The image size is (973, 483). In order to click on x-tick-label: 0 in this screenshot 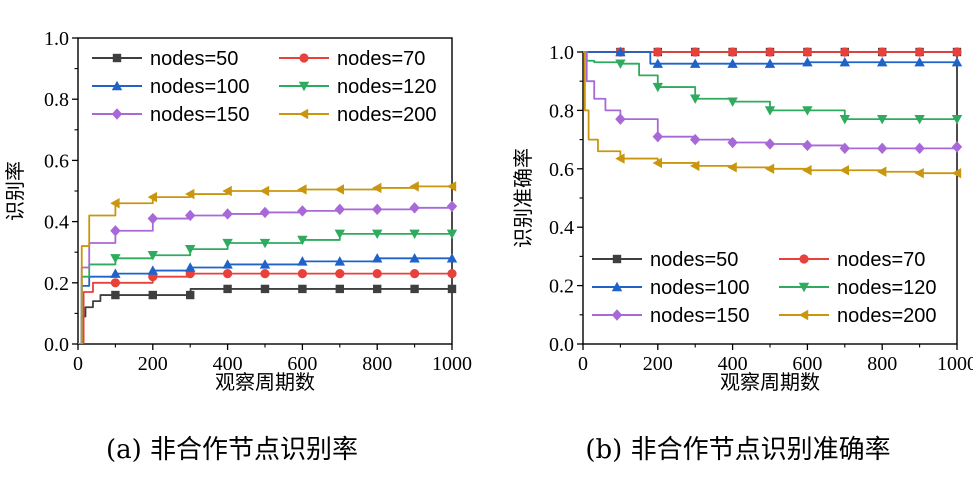, I will do `click(78, 364)`.